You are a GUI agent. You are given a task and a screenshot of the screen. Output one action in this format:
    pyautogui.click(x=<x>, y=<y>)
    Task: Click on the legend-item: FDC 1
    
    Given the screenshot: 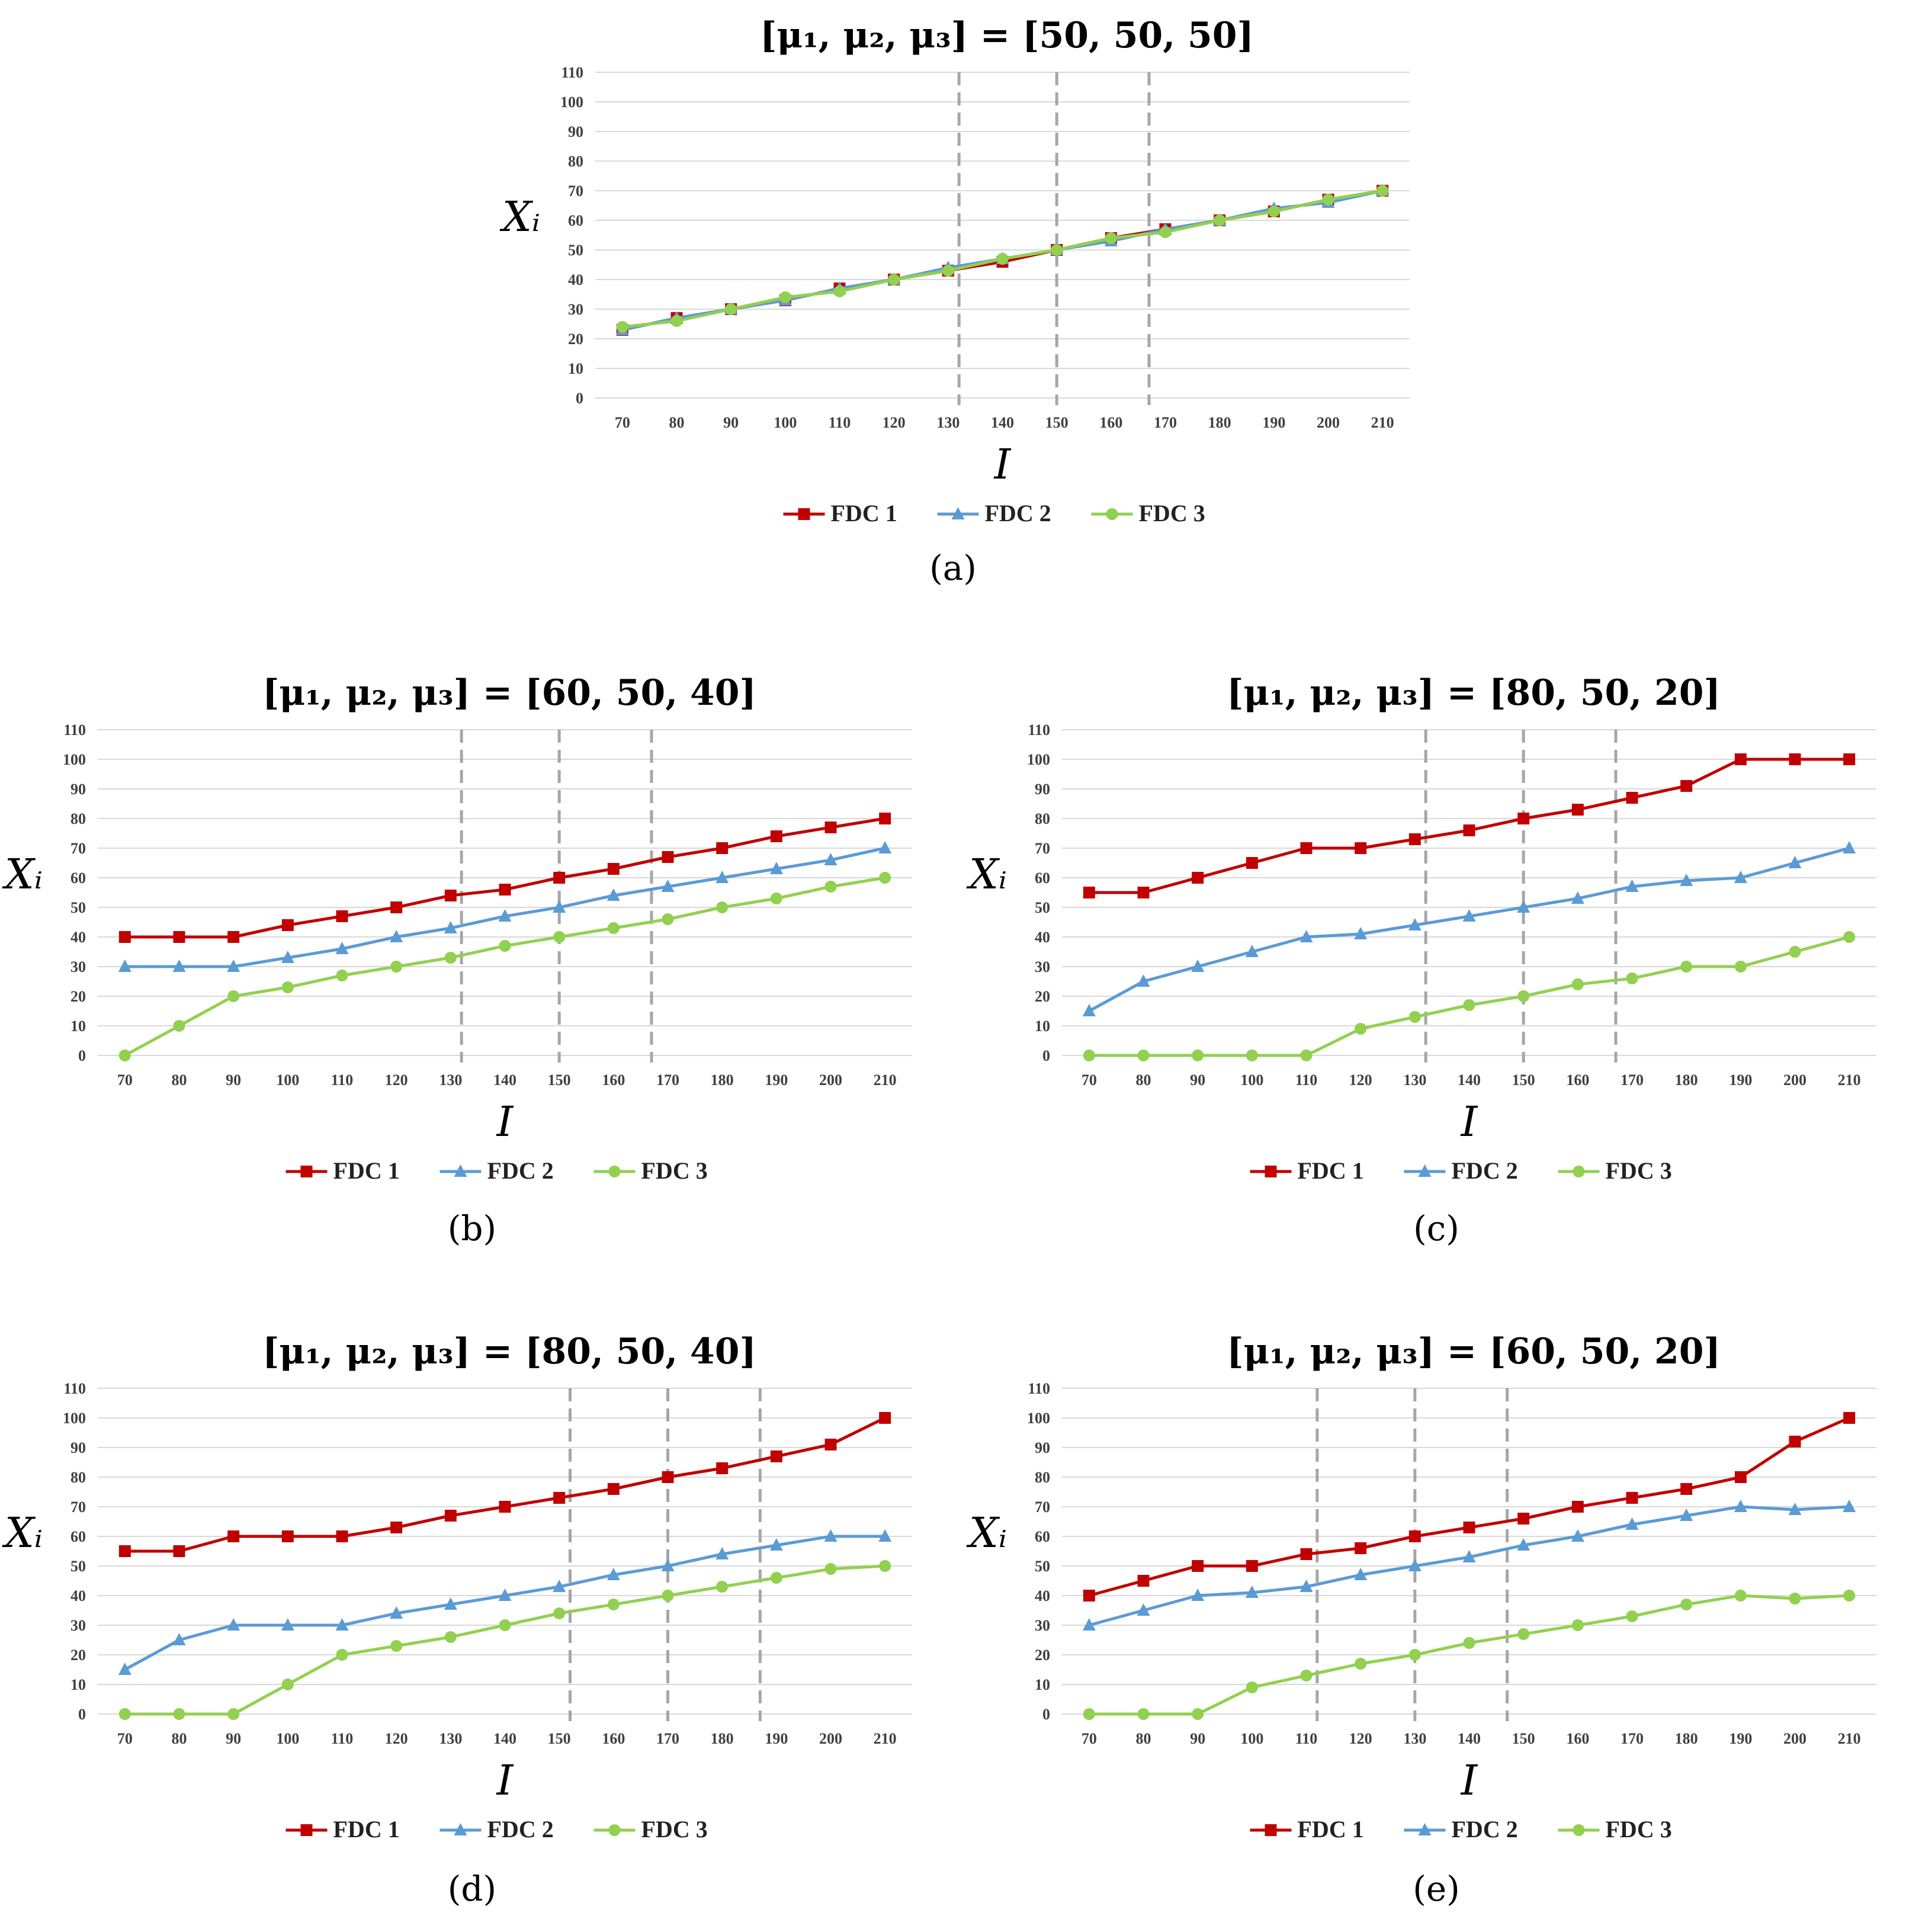 What is the action you would take?
    pyautogui.click(x=840, y=513)
    